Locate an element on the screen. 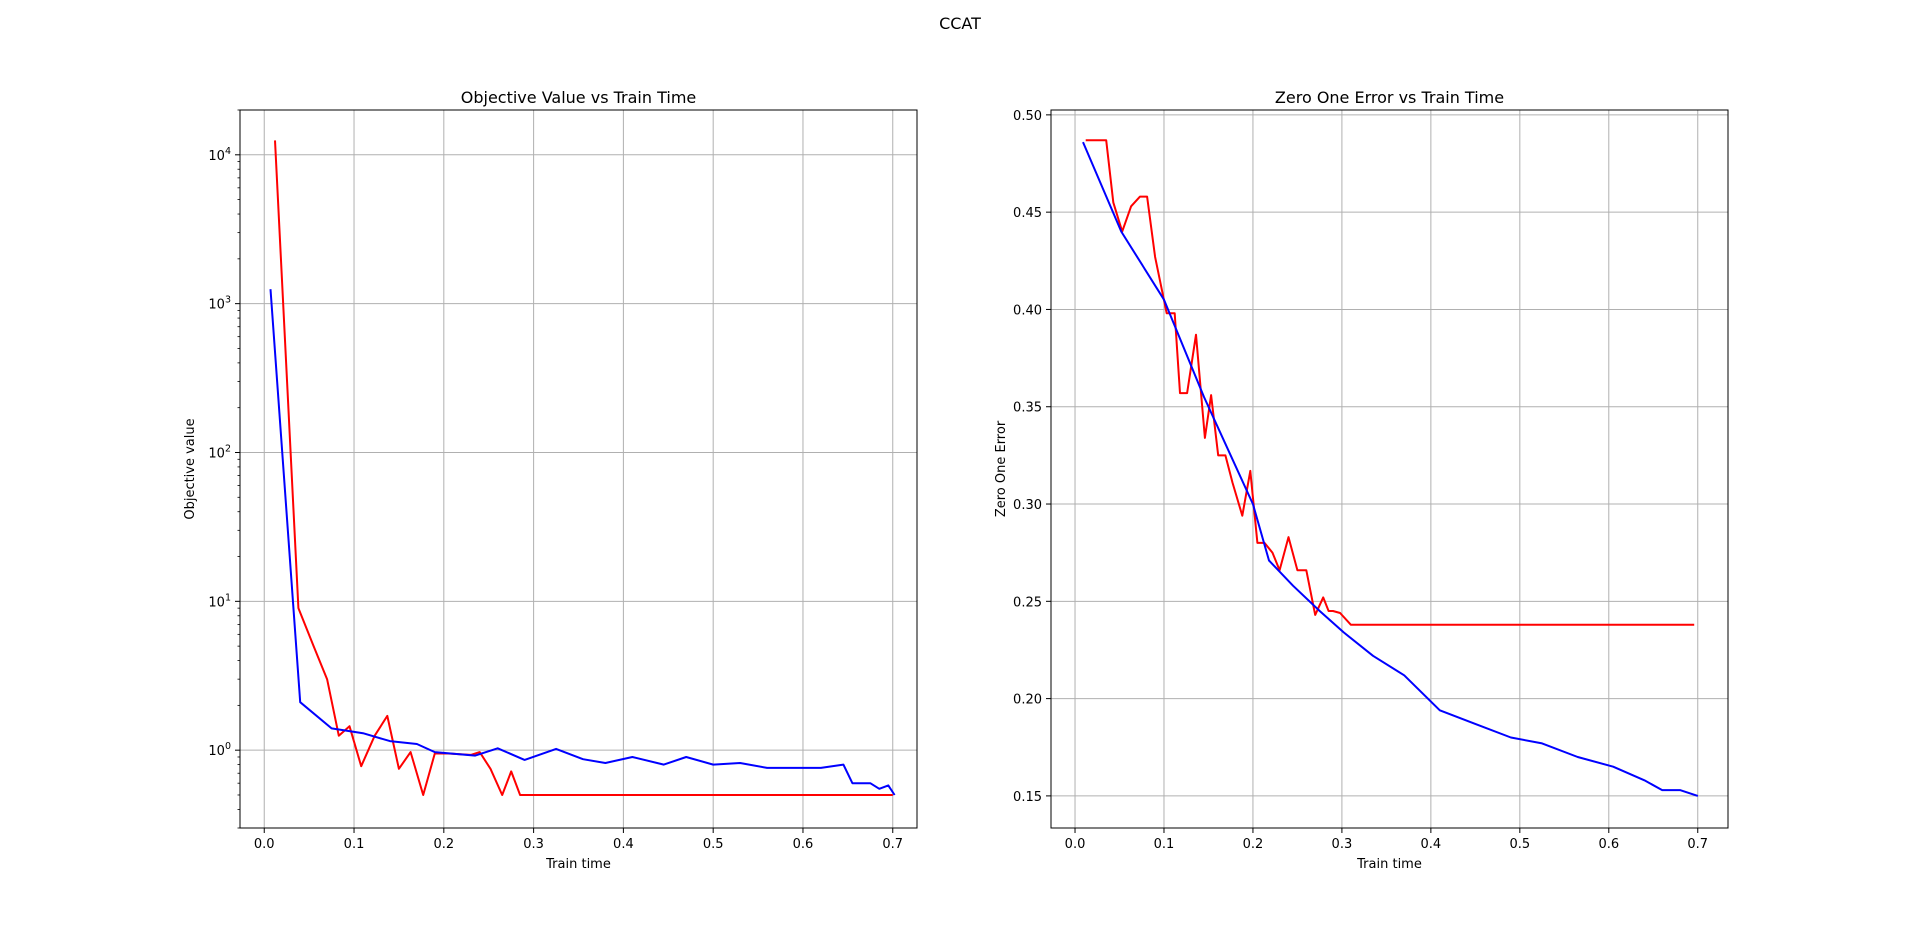  y-tick-label: 10⁰ is located at coordinates (219, 750).